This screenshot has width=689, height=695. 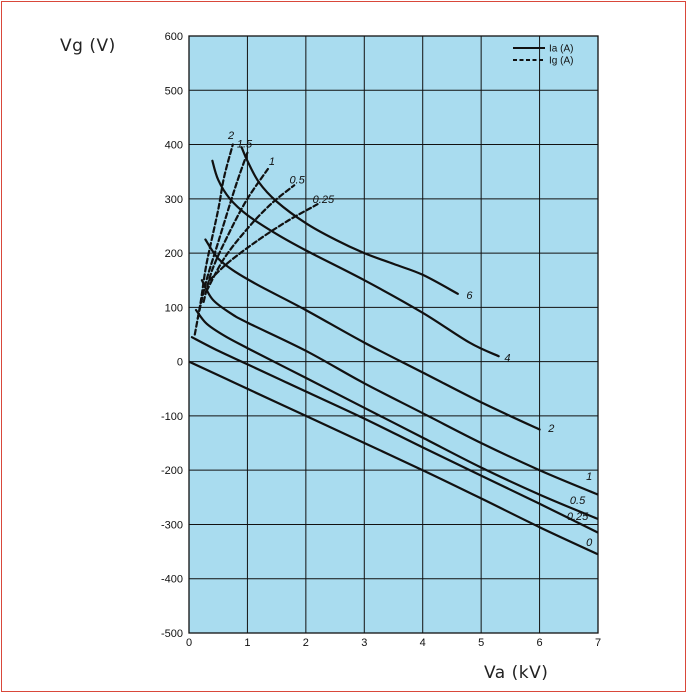 What do you see at coordinates (189, 643) in the screenshot?
I see `x-tick-label: 0` at bounding box center [189, 643].